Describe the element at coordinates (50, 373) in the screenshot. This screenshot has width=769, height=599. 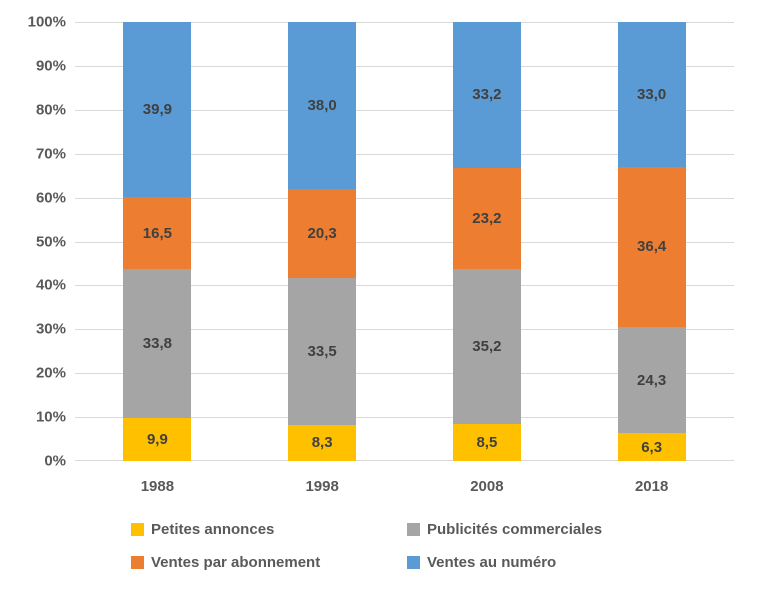
I see `y-tick-label: 20%` at that location.